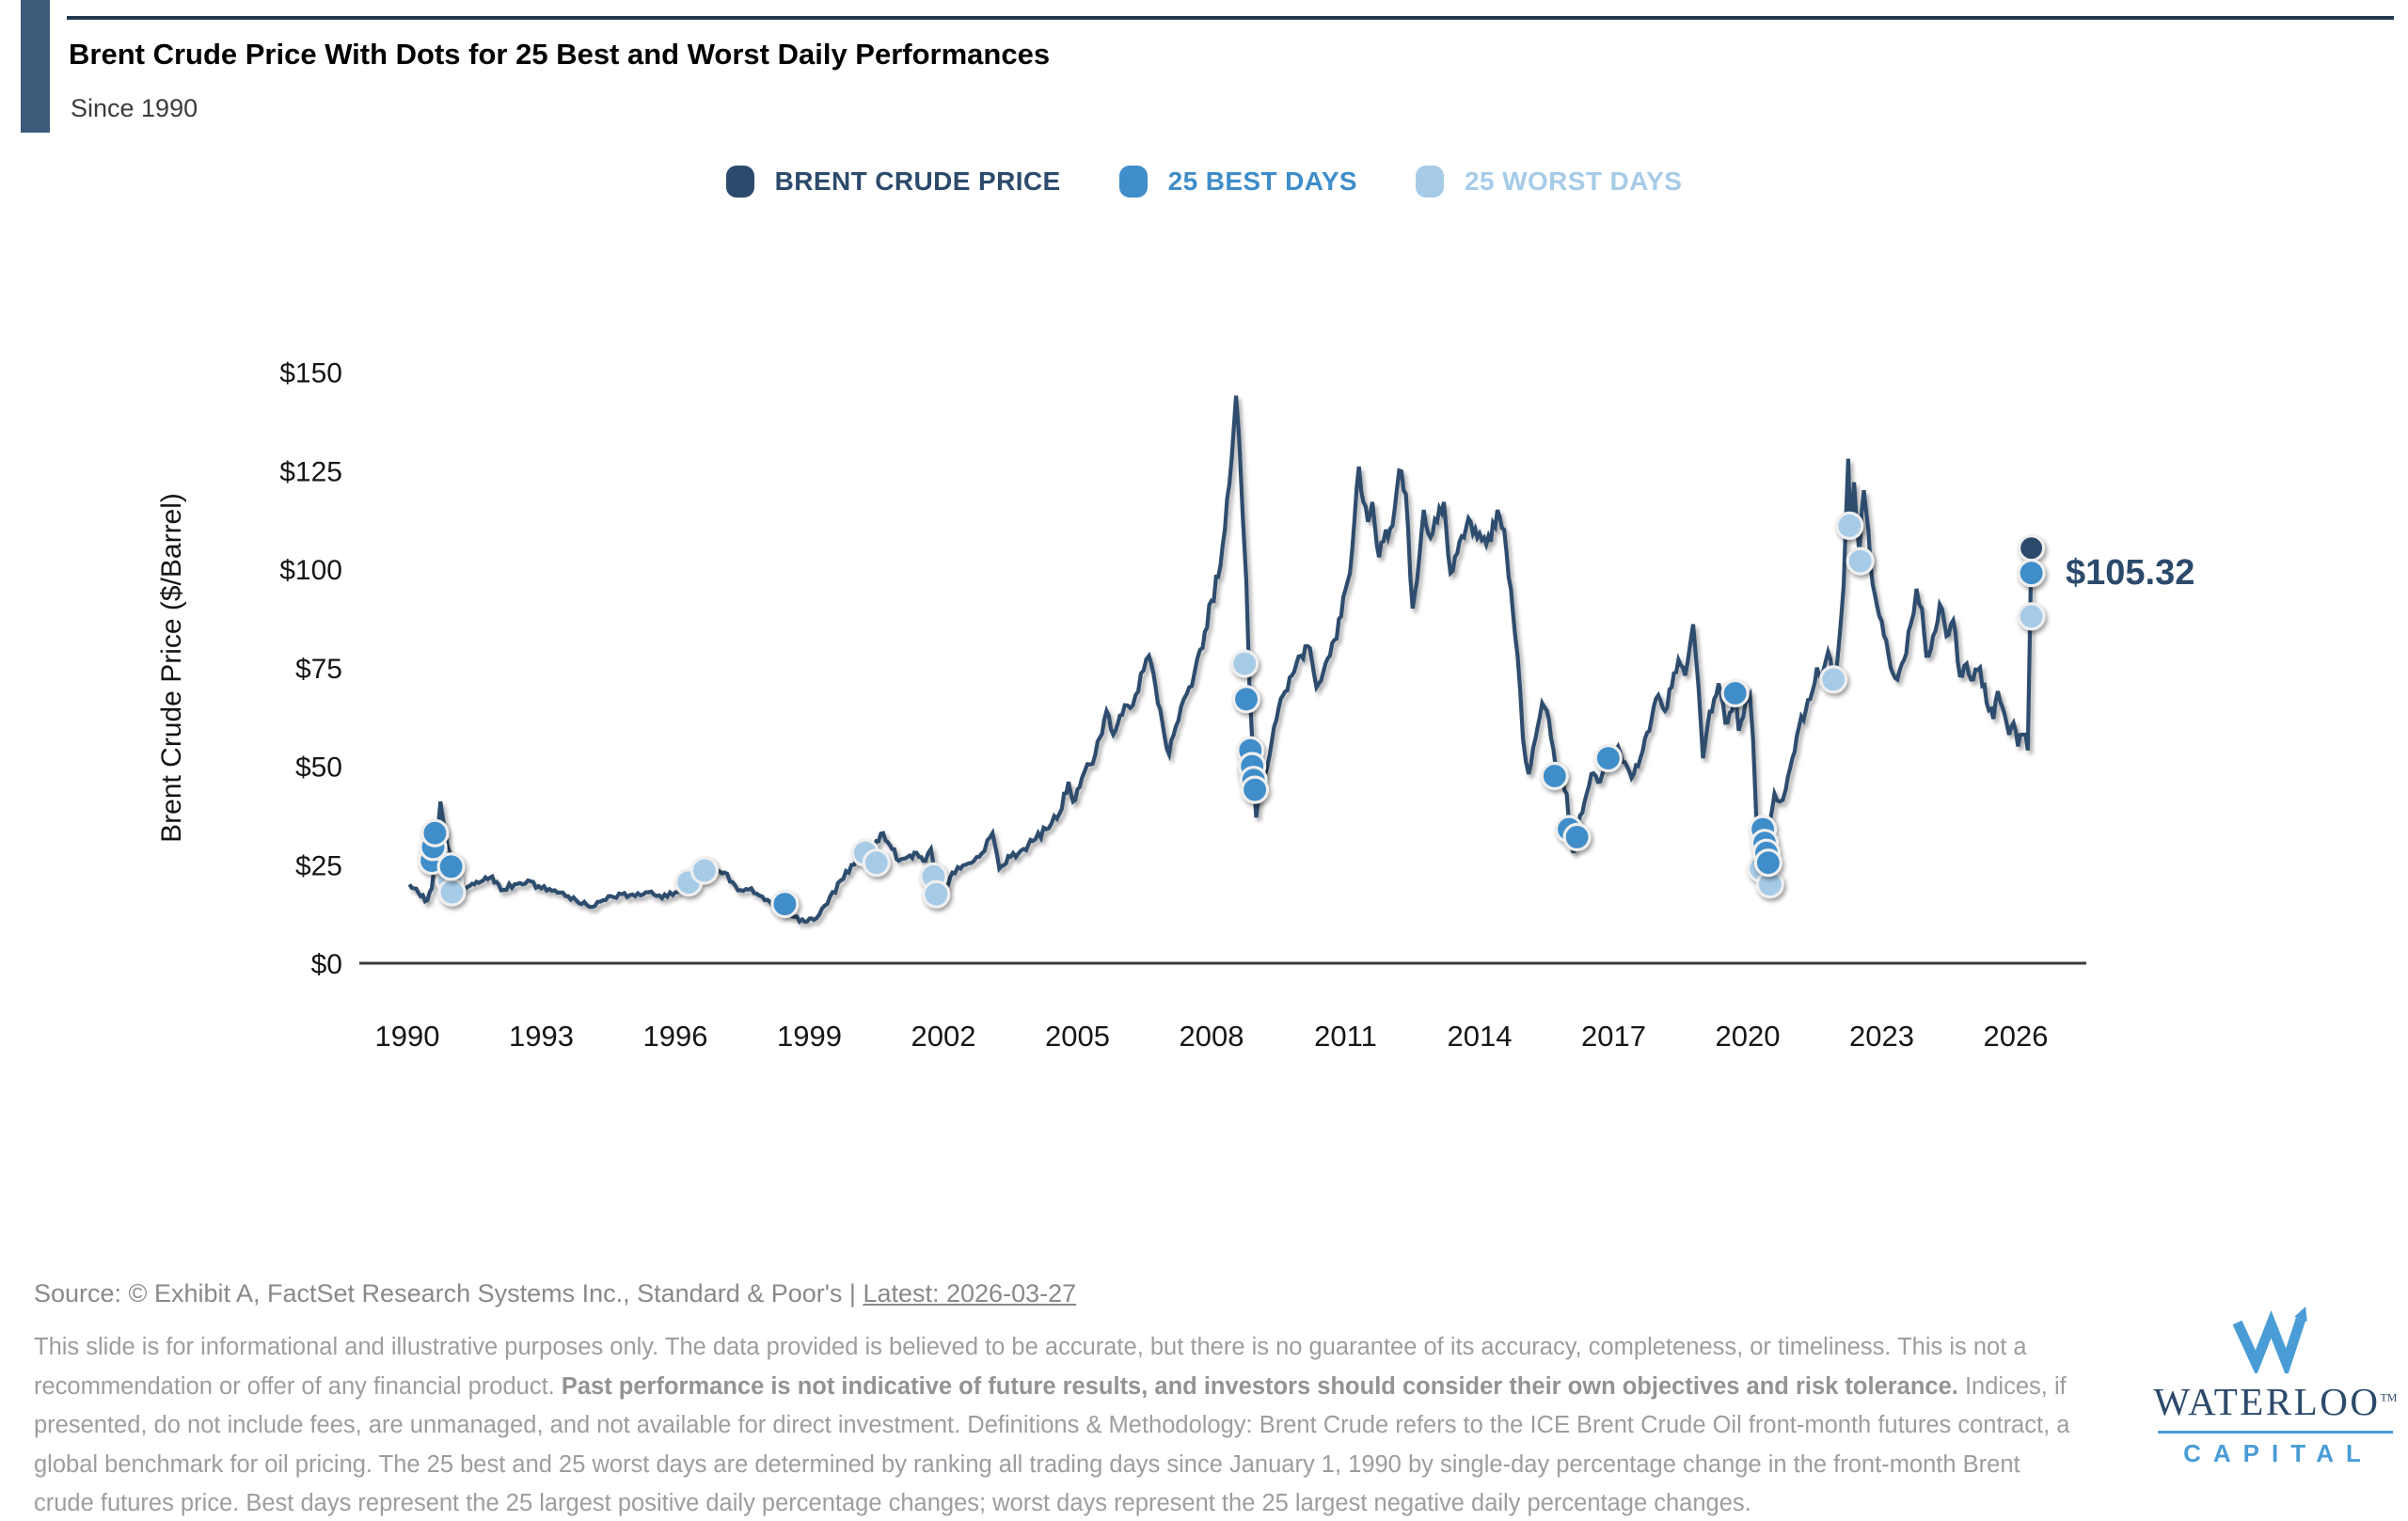 This screenshot has width=2408, height=1521. Describe the element at coordinates (676, 1036) in the screenshot. I see `x-tick-label: 1996` at that location.